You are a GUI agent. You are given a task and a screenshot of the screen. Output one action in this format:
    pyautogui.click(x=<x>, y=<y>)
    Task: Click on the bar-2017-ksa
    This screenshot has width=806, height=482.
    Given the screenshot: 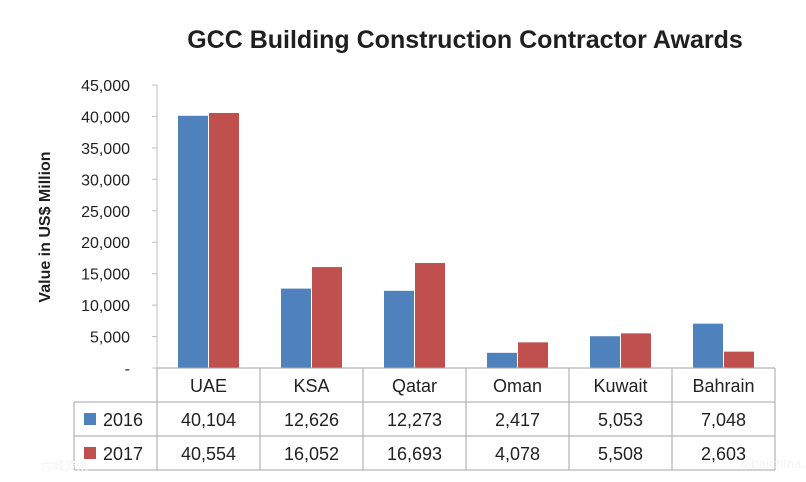 What is the action you would take?
    pyautogui.click(x=327, y=317)
    